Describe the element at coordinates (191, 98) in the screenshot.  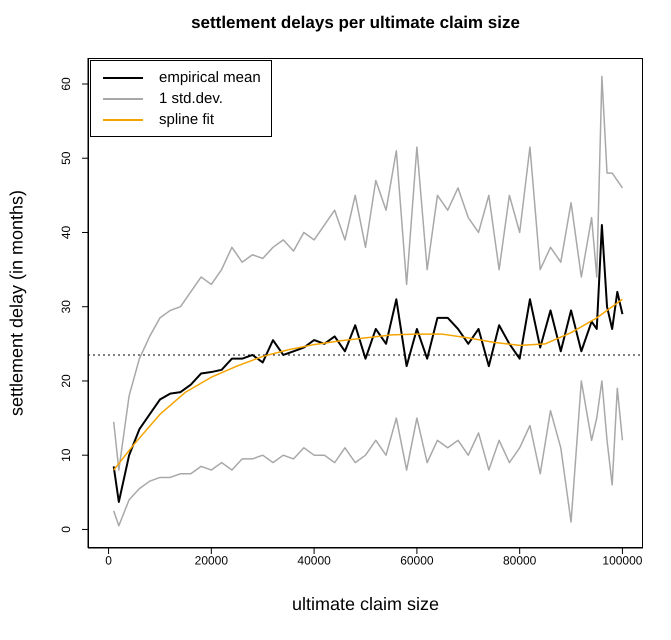
I see `legend-label: 1 std.dev.` at that location.